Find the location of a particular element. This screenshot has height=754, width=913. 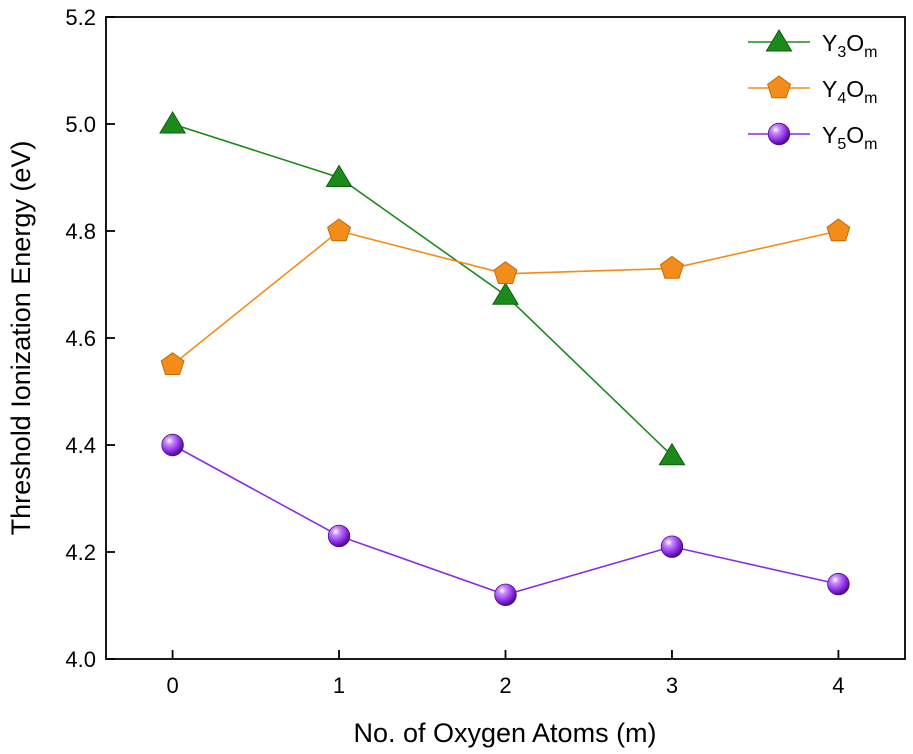

y-tick-label: 4.2 is located at coordinates (80, 552).